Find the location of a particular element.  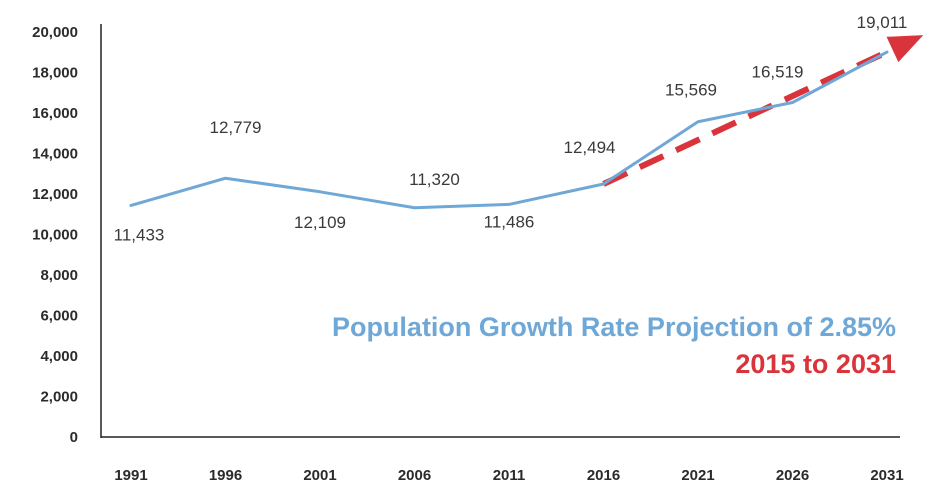

x-tick-label: 2026 is located at coordinates (792, 475).